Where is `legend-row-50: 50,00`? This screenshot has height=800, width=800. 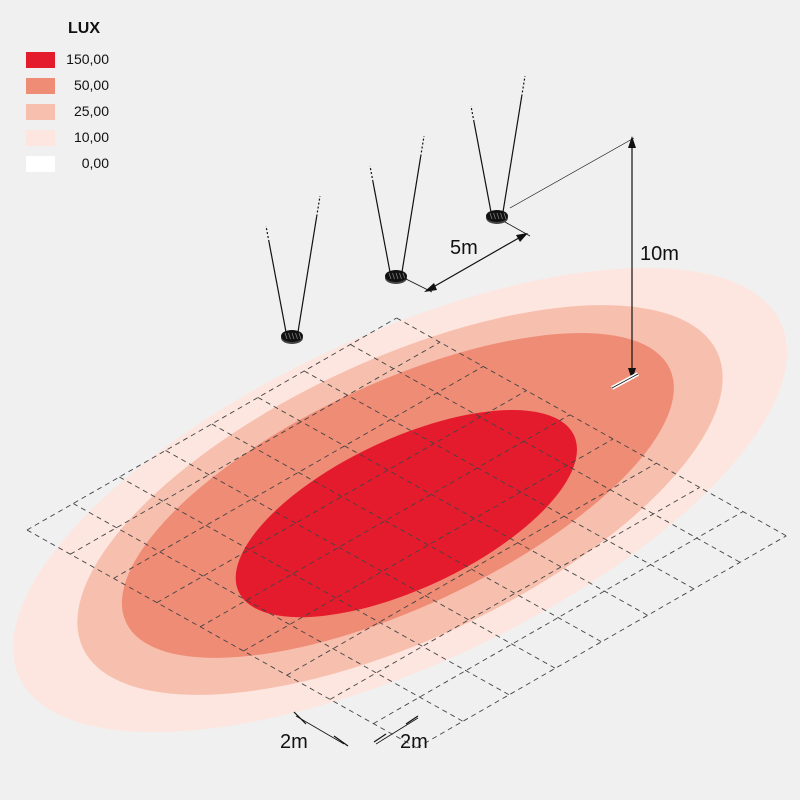 legend-row-50: 50,00 is located at coordinates (81, 86).